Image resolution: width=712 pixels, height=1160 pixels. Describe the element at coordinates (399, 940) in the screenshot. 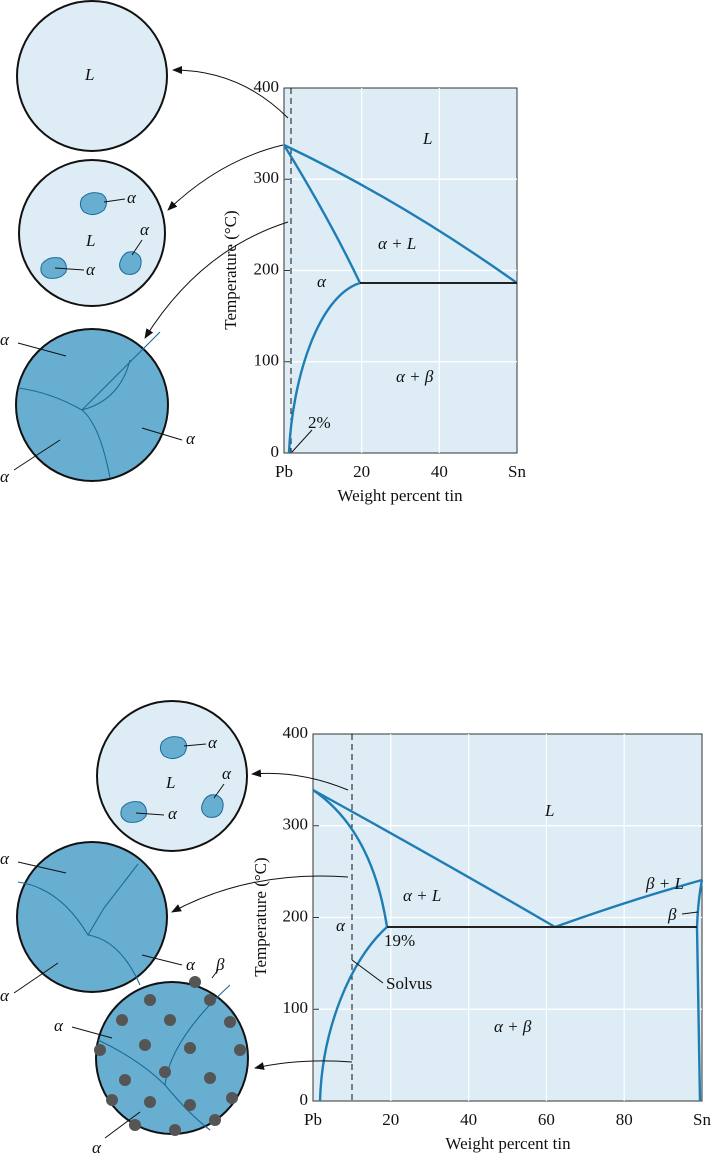

I see `composition-label: 19%` at that location.